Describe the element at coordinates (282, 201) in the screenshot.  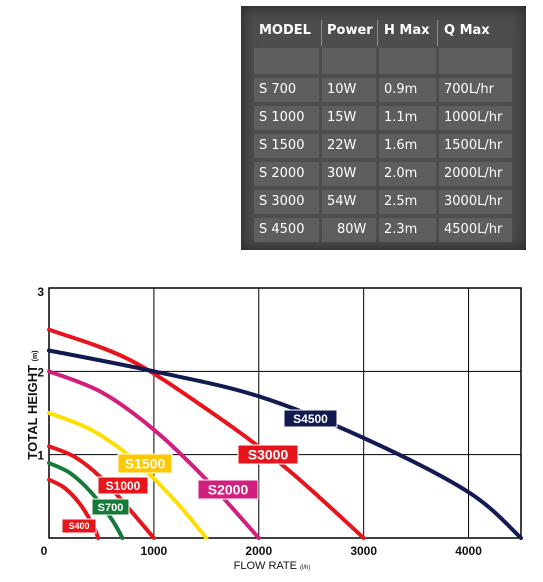
I see `table-cell: S 3000` at that location.